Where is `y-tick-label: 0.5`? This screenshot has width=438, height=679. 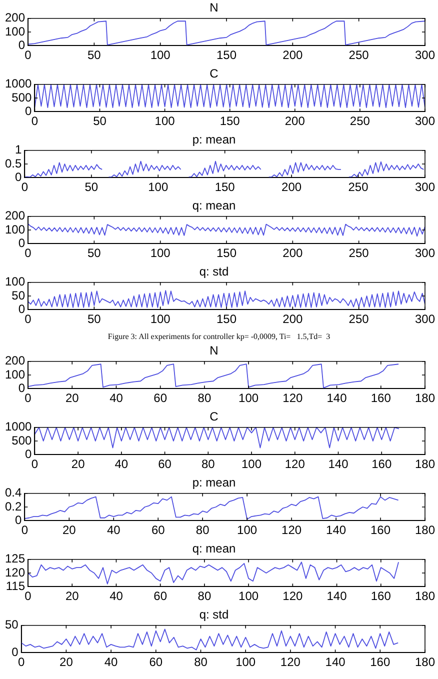
y-tick-label: 0.5 is located at coordinates (13, 163).